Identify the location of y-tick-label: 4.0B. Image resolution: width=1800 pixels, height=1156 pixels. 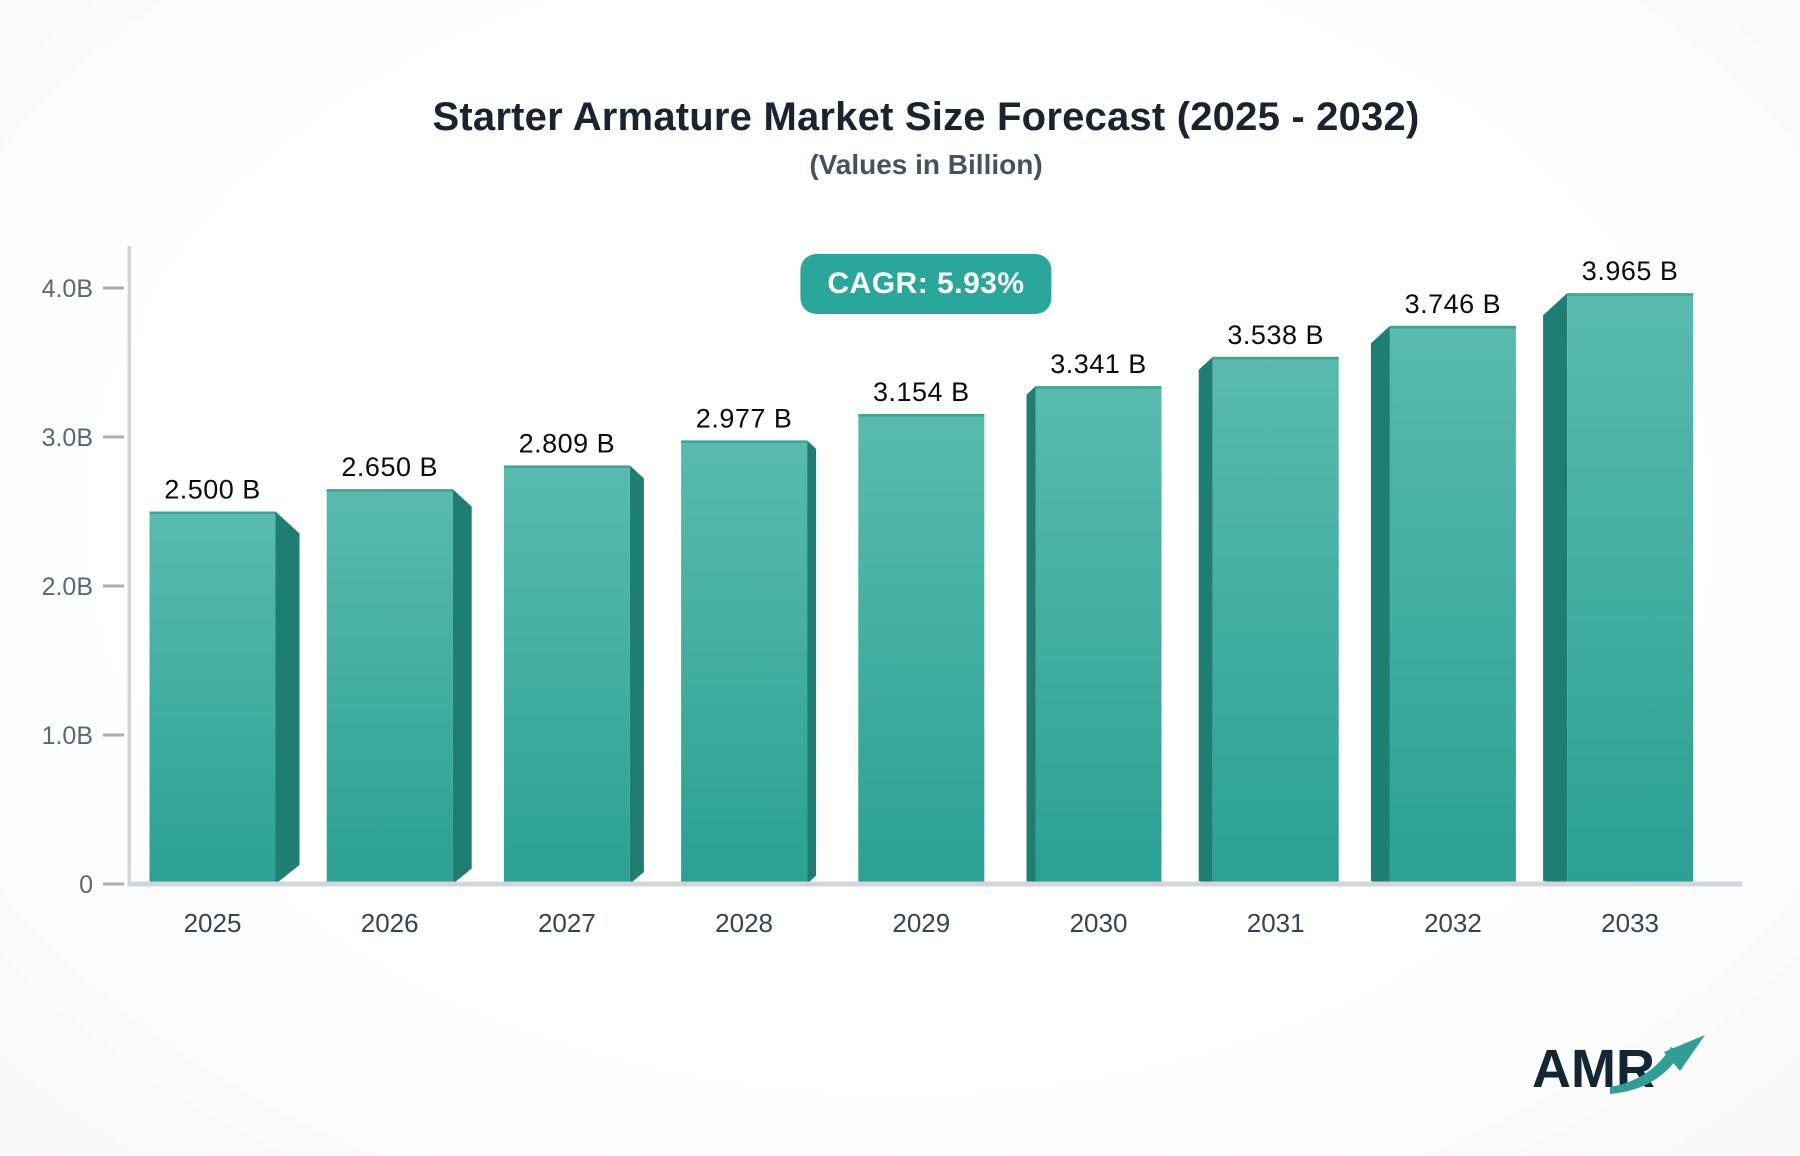
(67, 289).